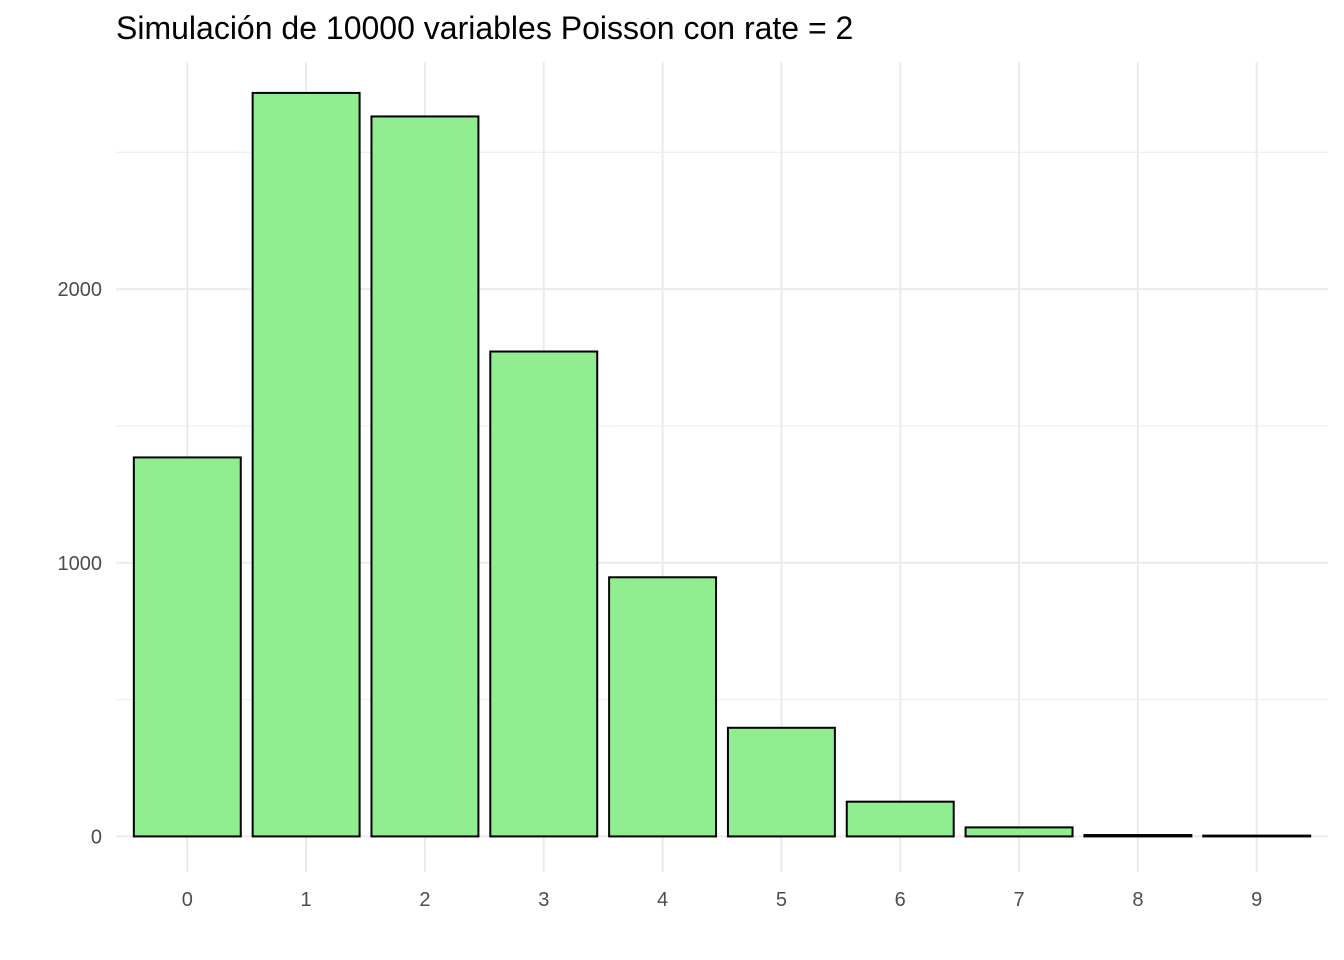 This screenshot has width=1344, height=960. Describe the element at coordinates (781, 900) in the screenshot. I see `x-tick-label: 5` at that location.